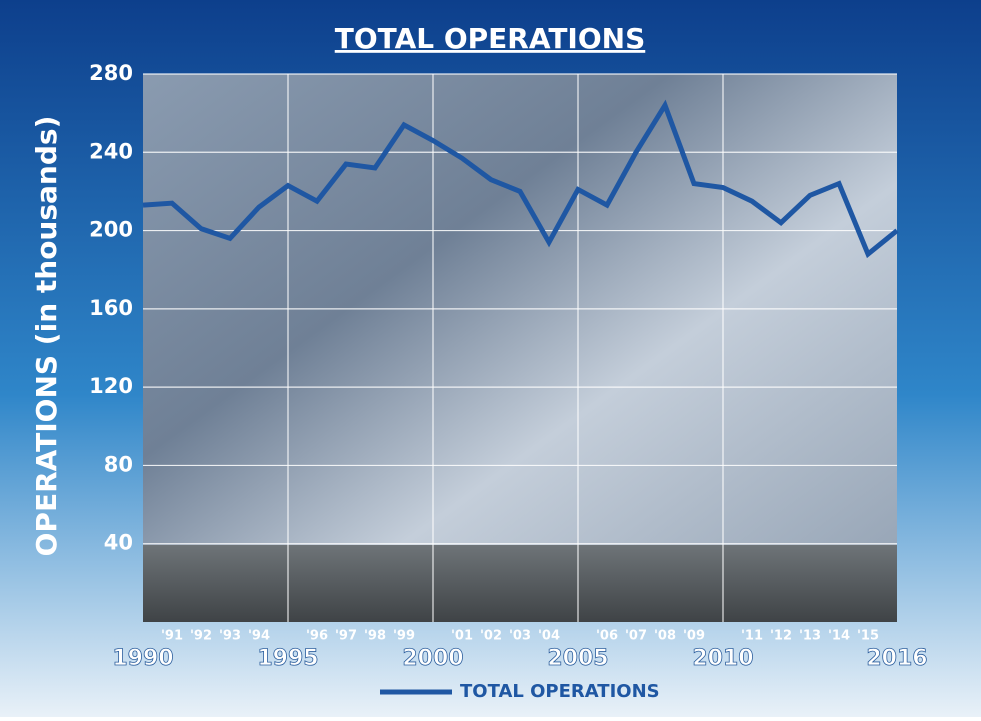 This screenshot has height=721, width=981. I want to click on x-tick-label: '02, so click(491, 636).